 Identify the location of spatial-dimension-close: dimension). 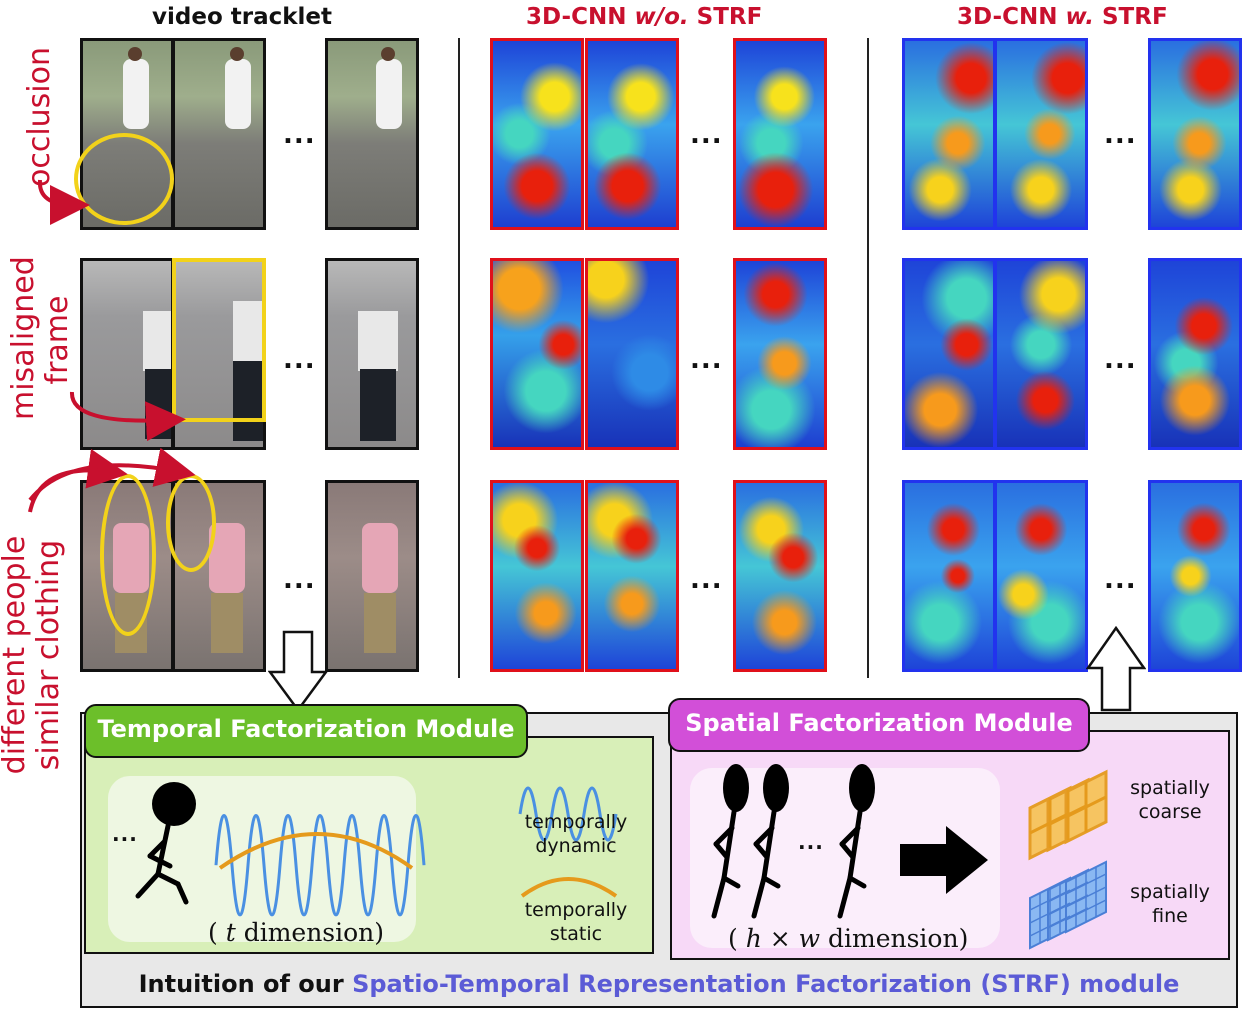
(894, 938).